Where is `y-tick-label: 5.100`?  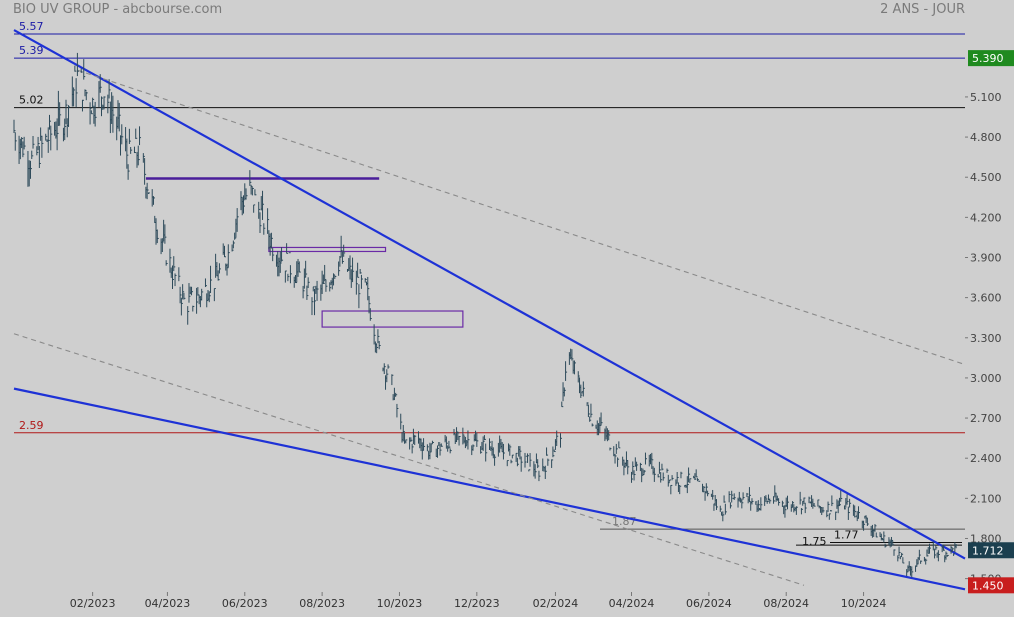
y-tick-label: 5.100 is located at coordinates (986, 97).